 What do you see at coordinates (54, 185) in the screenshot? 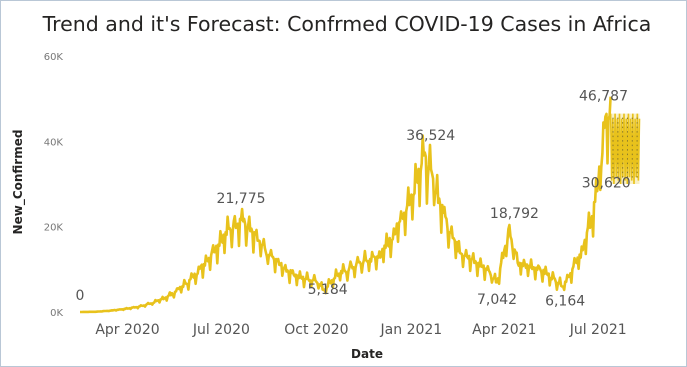
I see `y-axis: 0K 20K 40K 60K` at bounding box center [54, 185].